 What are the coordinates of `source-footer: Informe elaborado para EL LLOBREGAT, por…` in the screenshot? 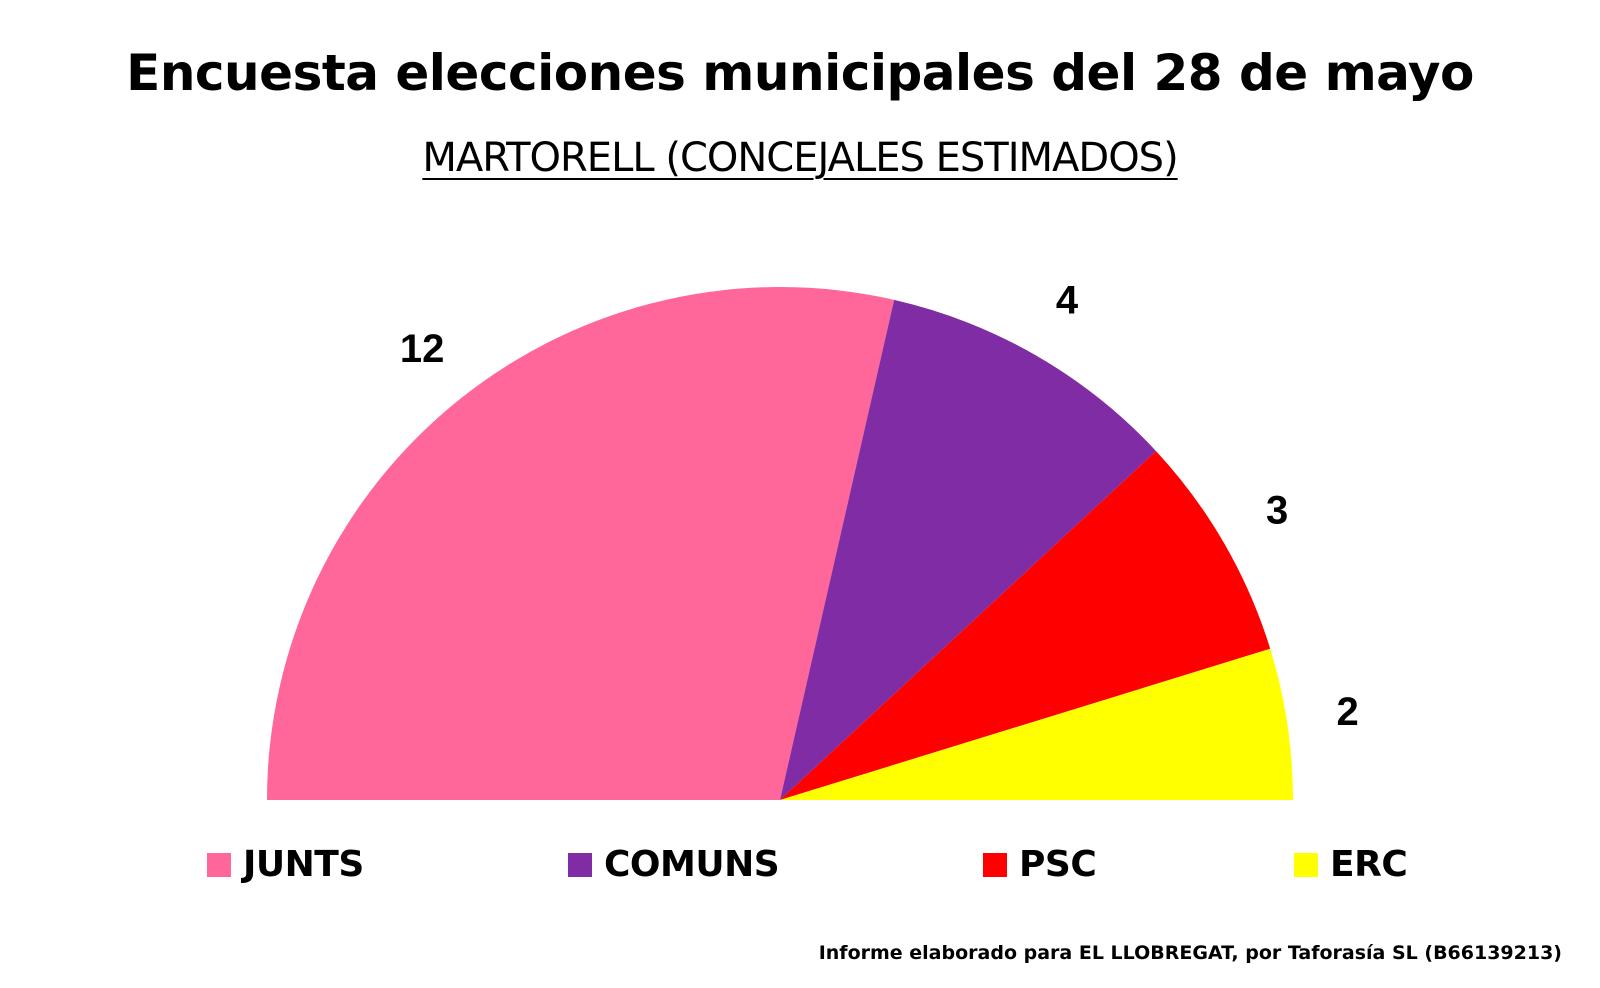 It's located at (1190, 953).